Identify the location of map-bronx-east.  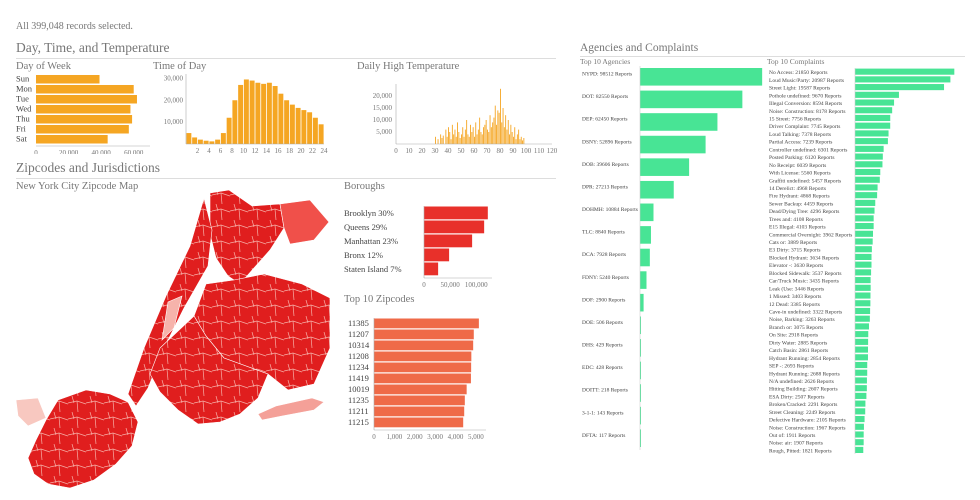
(304, 222).